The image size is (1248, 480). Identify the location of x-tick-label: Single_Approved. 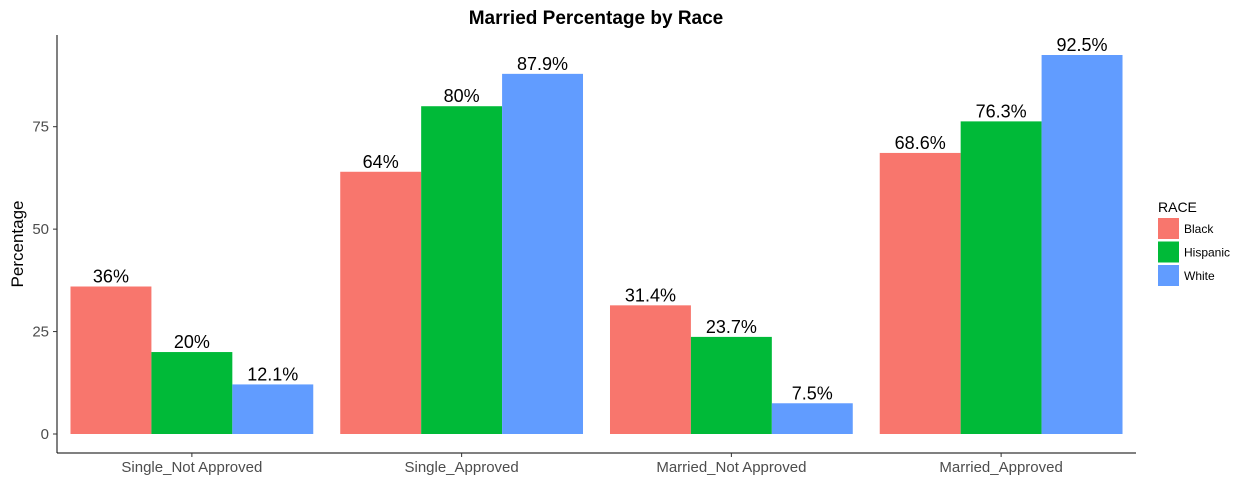
(461, 467).